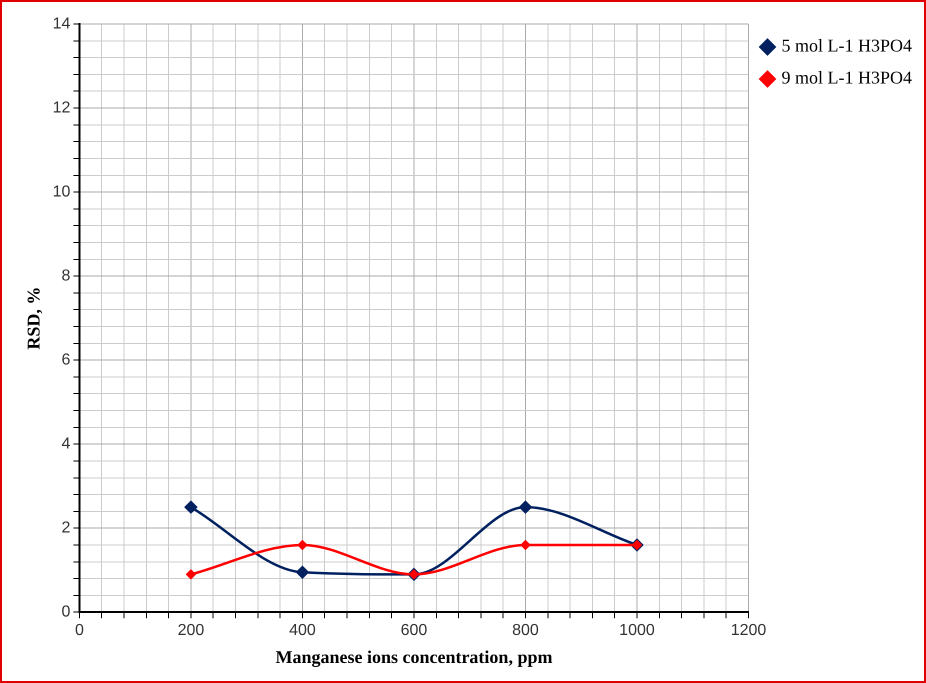 This screenshot has width=926, height=683. Describe the element at coordinates (65, 360) in the screenshot. I see `y-tick-label: 6` at that location.